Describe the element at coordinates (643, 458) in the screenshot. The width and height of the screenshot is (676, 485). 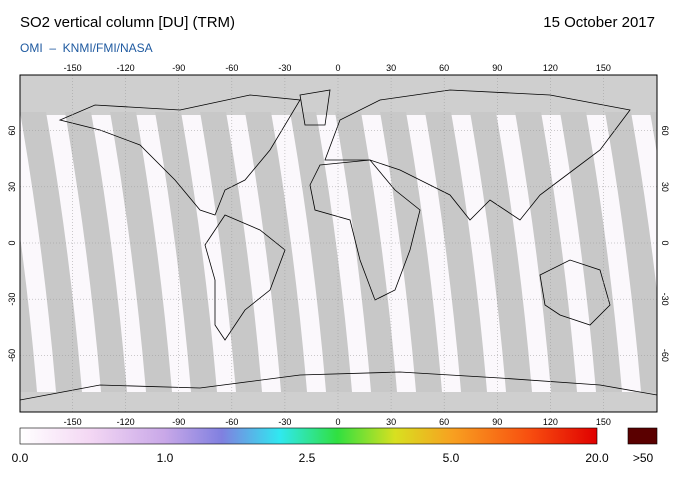
I see `colorbar-label: >50` at that location.